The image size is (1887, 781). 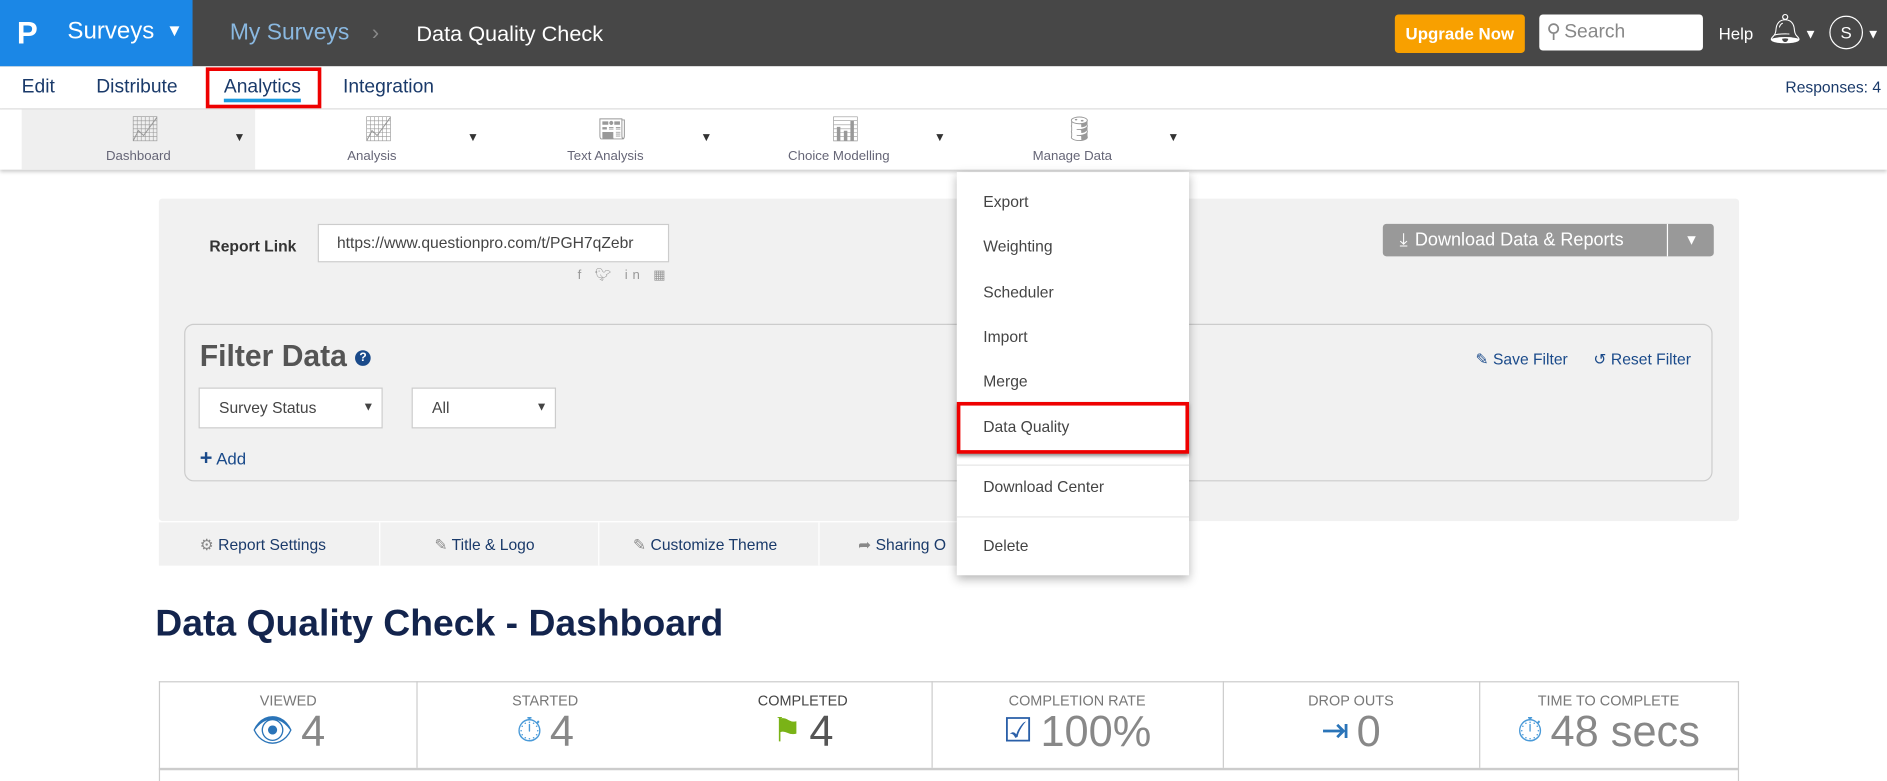 I want to click on menu-item-import: Import, so click(x=1005, y=336).